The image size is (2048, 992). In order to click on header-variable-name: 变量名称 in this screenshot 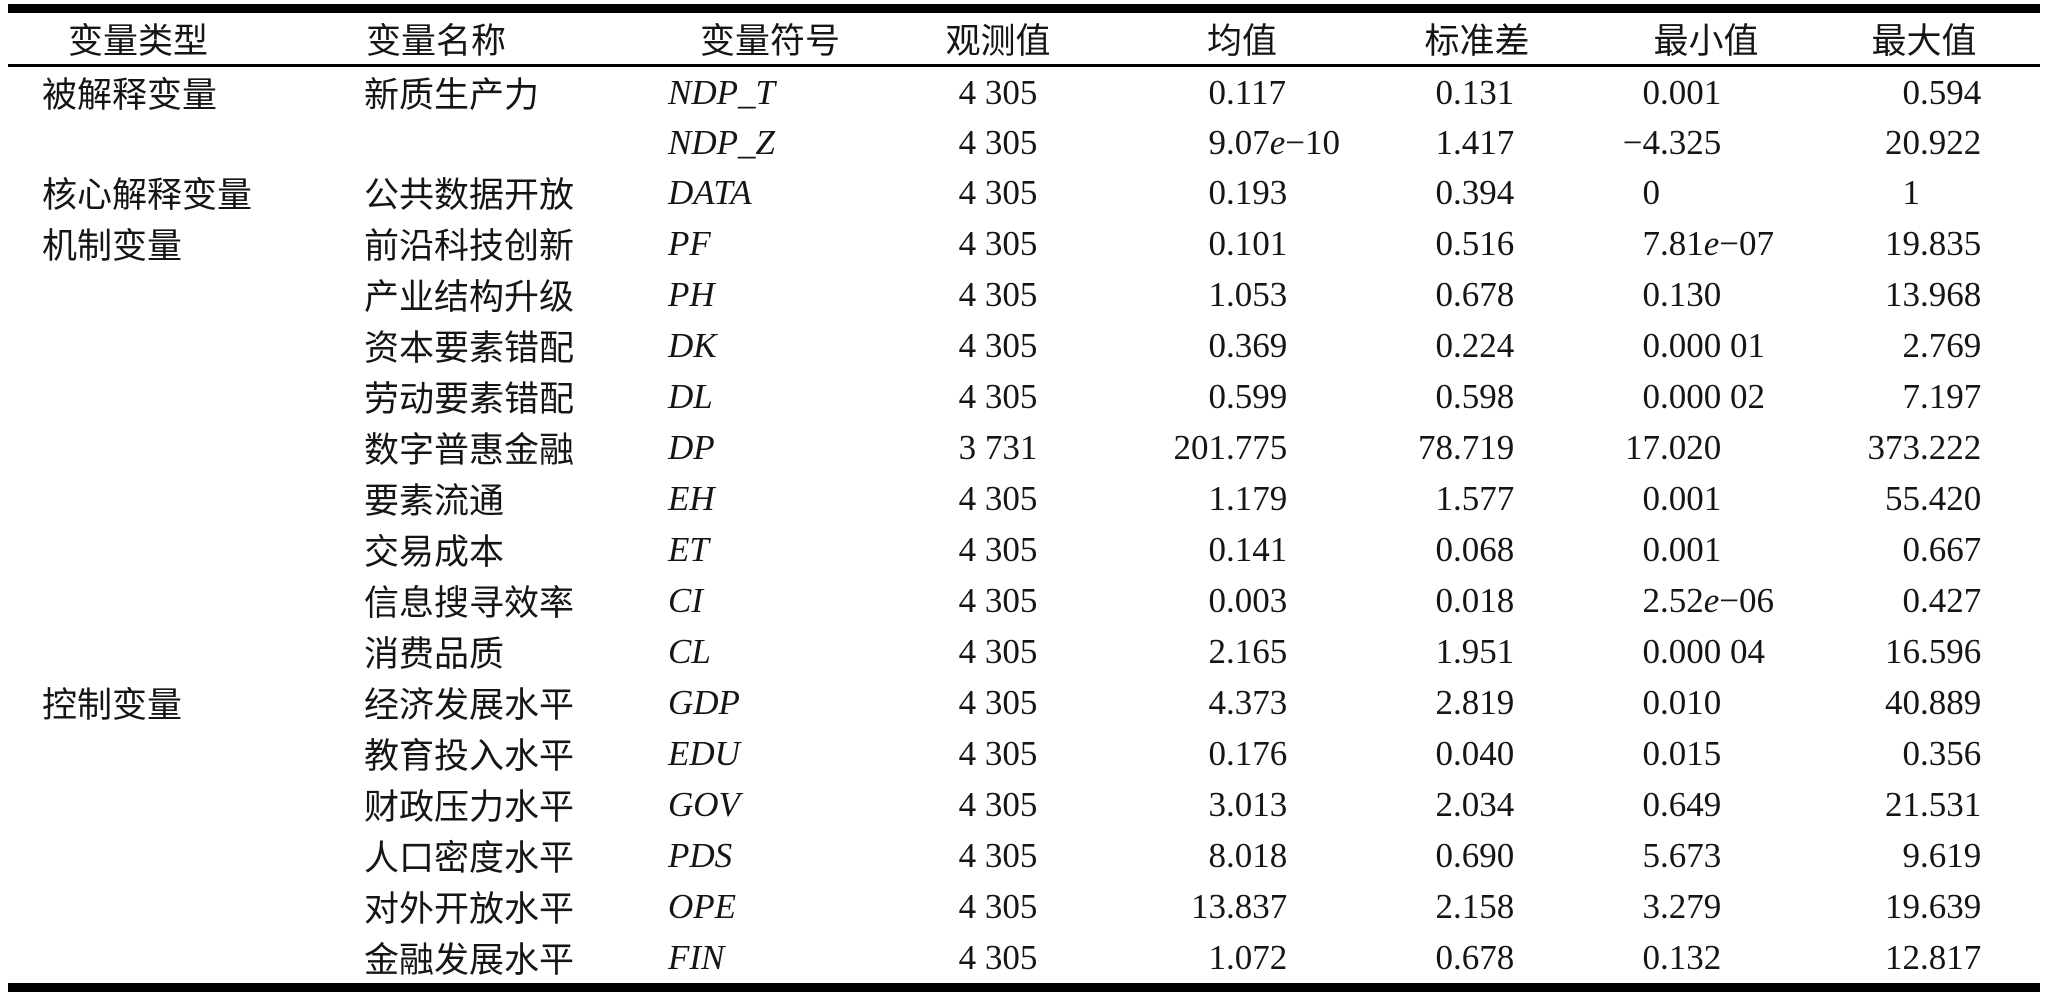, I will do `click(503, 37)`.